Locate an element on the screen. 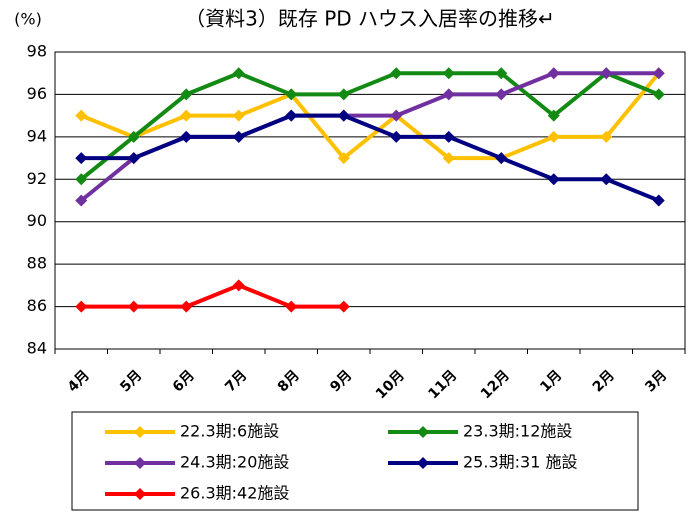  y-tick-label: 88 is located at coordinates (37, 263).